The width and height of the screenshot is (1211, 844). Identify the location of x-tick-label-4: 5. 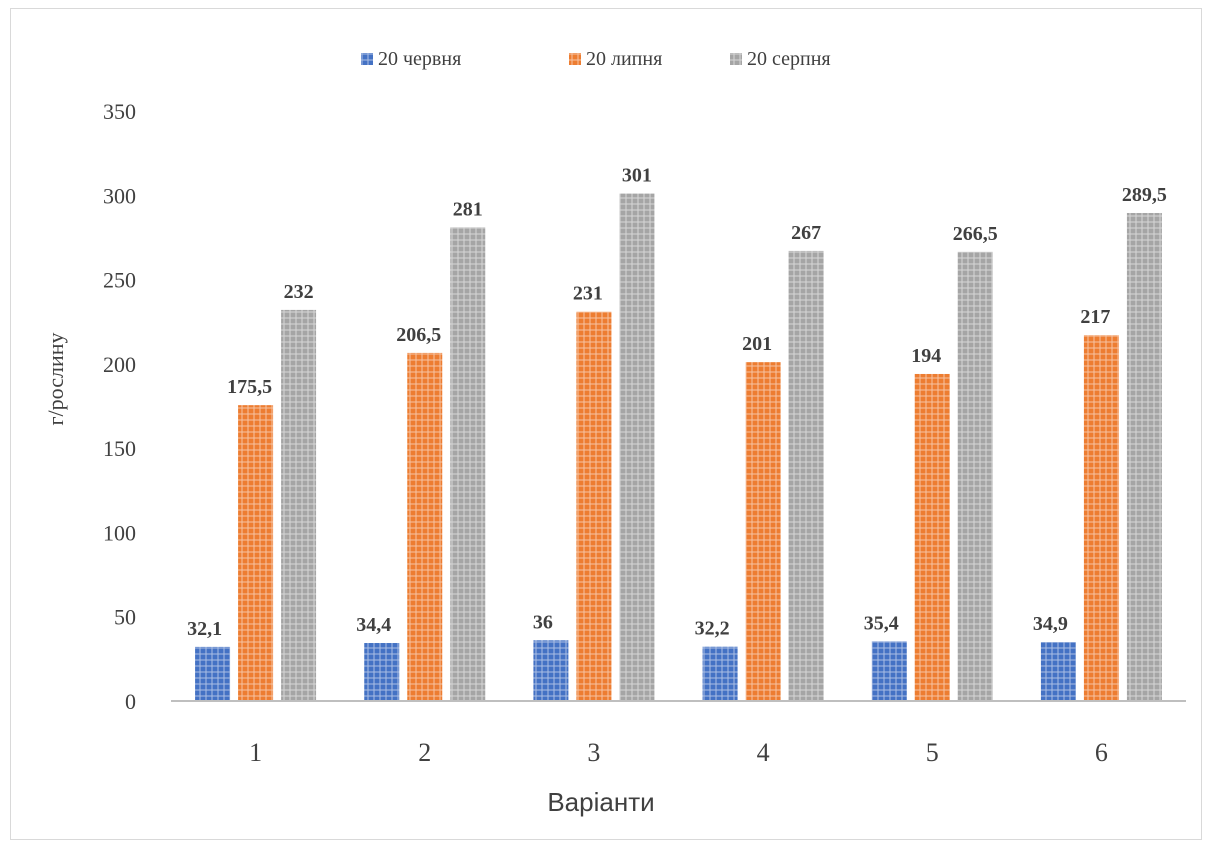
(932, 752).